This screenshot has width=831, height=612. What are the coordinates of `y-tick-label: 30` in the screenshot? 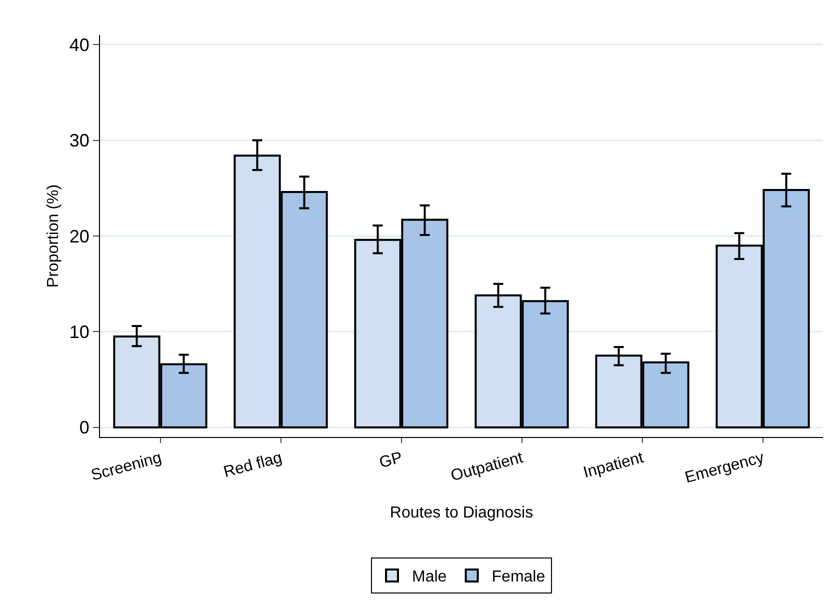 It's located at (79, 140).